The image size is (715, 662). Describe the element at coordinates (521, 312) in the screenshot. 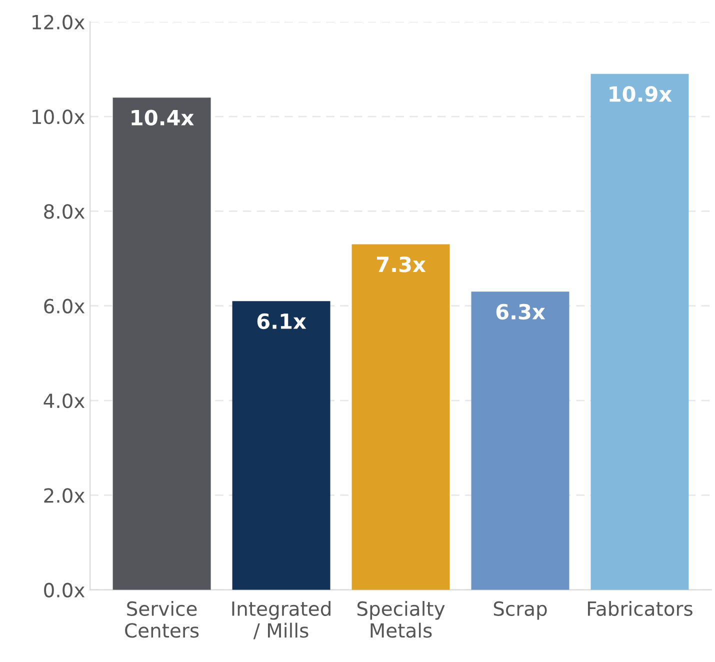

I see `data-label: 6.3x` at that location.